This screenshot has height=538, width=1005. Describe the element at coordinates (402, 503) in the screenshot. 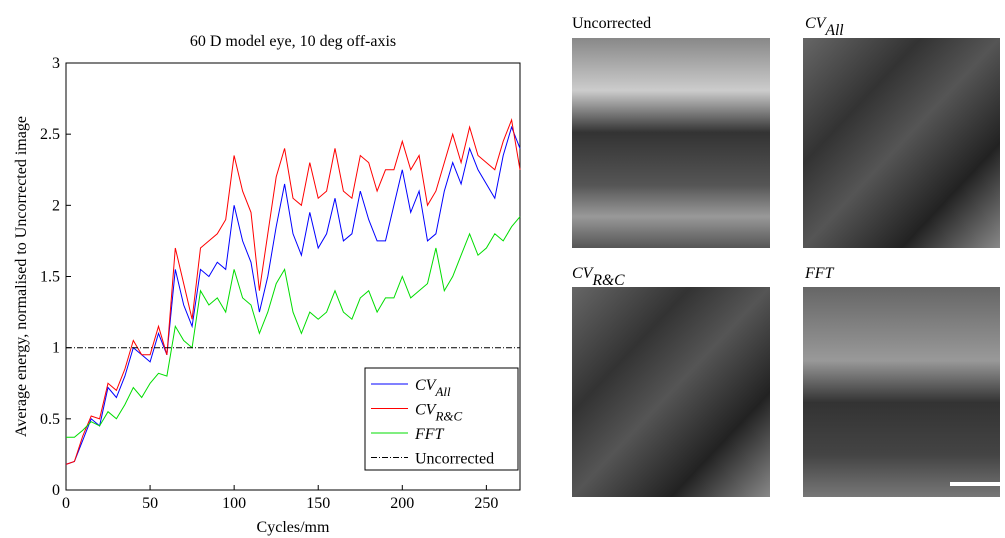

I see `x-tick-label: 200` at that location.